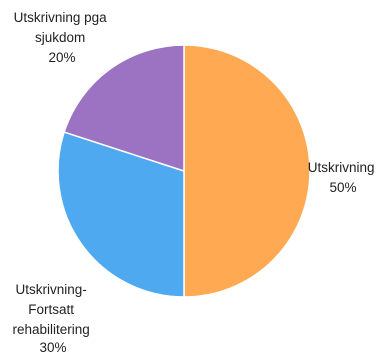 The image size is (390, 352). I want to click on label-utskrivning-line: Utskrivning, so click(341, 167).